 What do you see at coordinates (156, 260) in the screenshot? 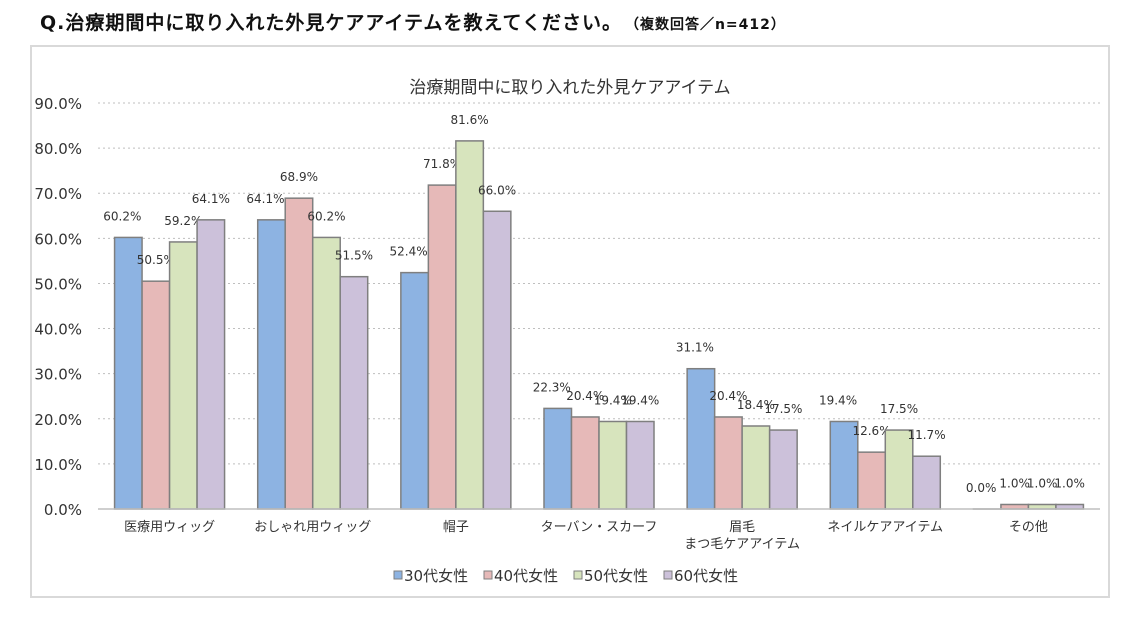
I see `data-label: 50.5%` at bounding box center [156, 260].